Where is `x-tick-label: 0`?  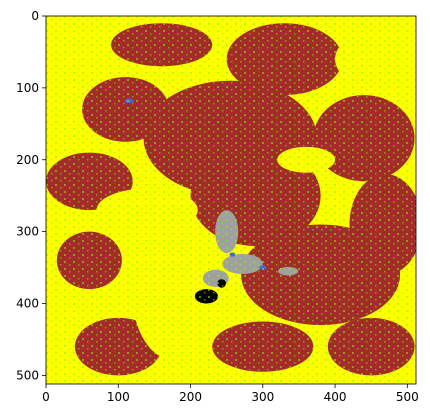
x-tick-label: 0 is located at coordinates (46, 397).